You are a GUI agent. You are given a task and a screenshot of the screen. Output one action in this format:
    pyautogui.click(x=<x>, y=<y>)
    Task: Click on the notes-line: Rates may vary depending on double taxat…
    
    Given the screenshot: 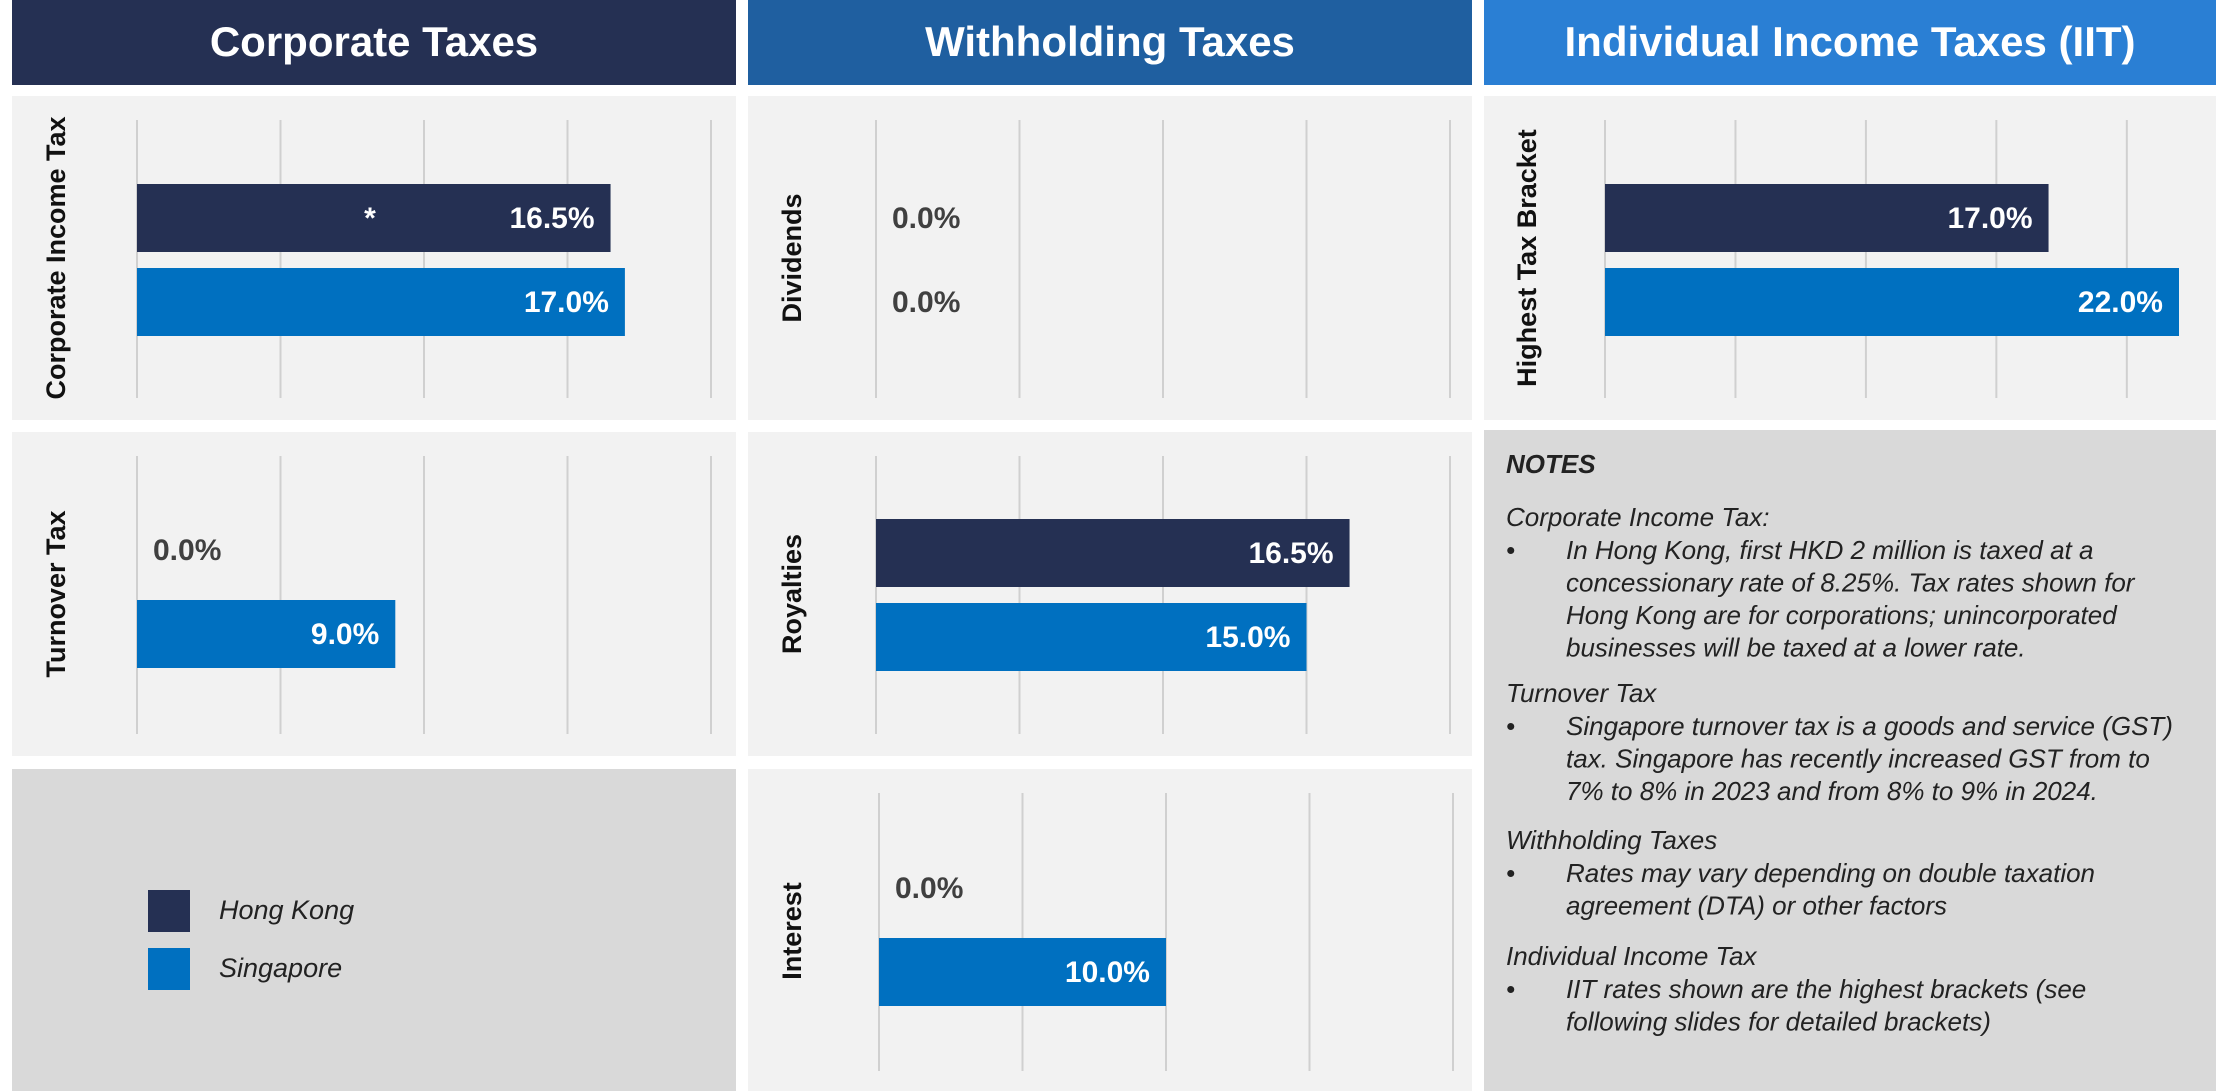 What is the action you would take?
    pyautogui.click(x=1830, y=873)
    